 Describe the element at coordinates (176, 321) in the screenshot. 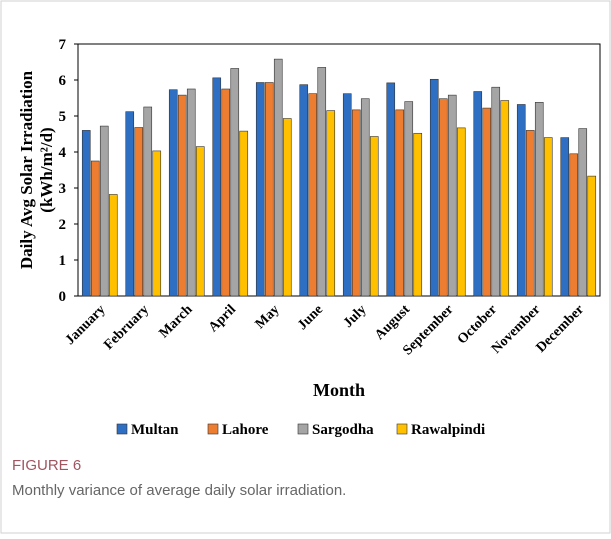

I see `x-tick-label: March` at that location.